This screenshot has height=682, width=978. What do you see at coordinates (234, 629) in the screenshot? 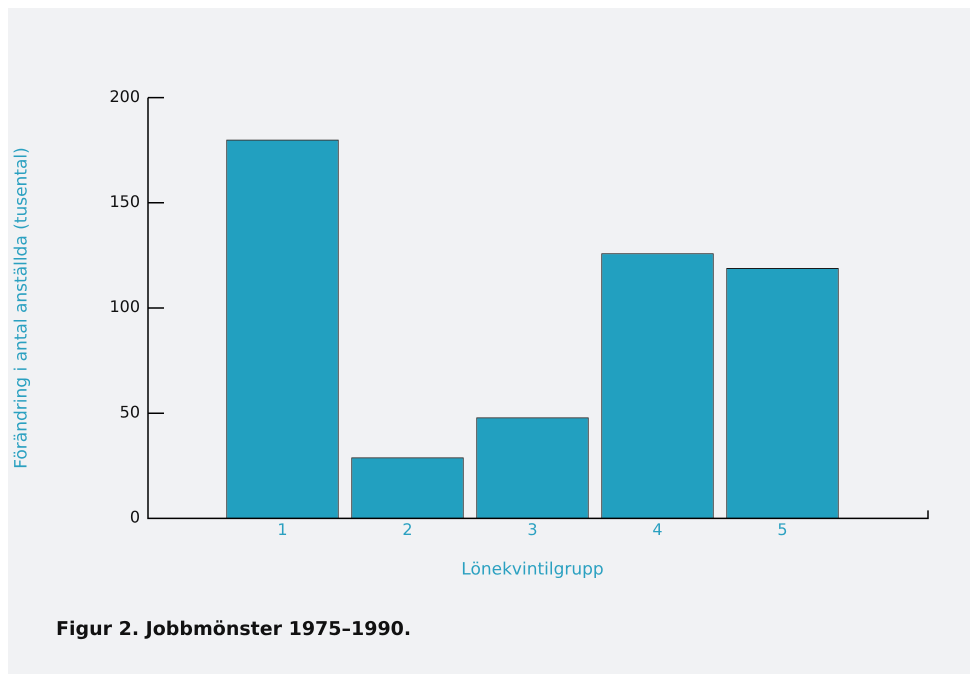
I see `text: Figur 2. Jobbmönster 1975–1990.` at bounding box center [234, 629].